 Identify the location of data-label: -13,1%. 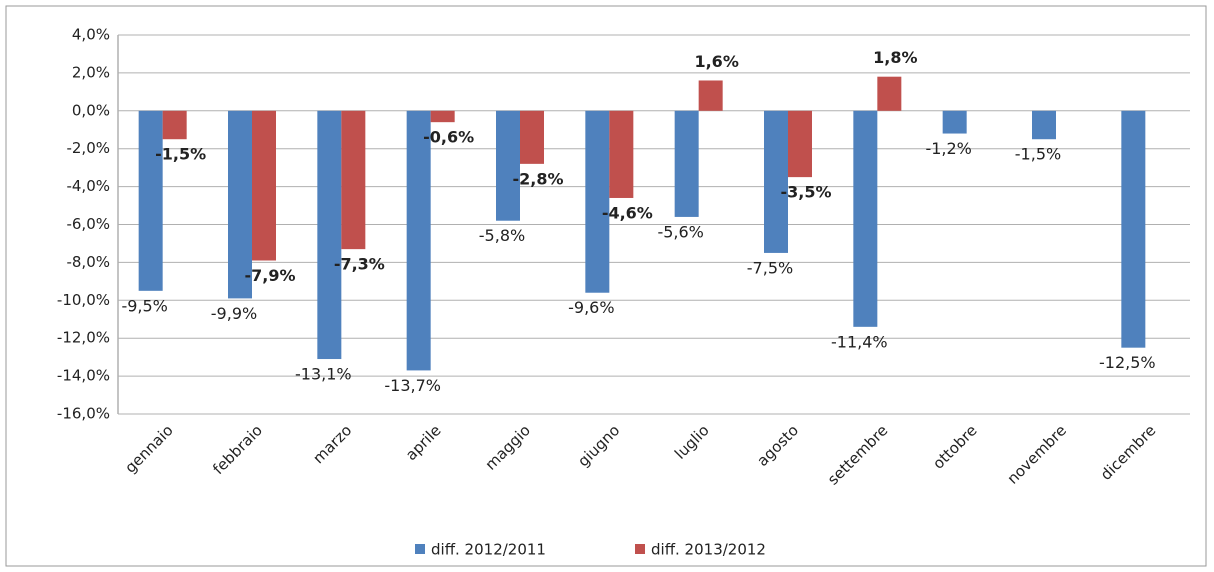
(323, 374).